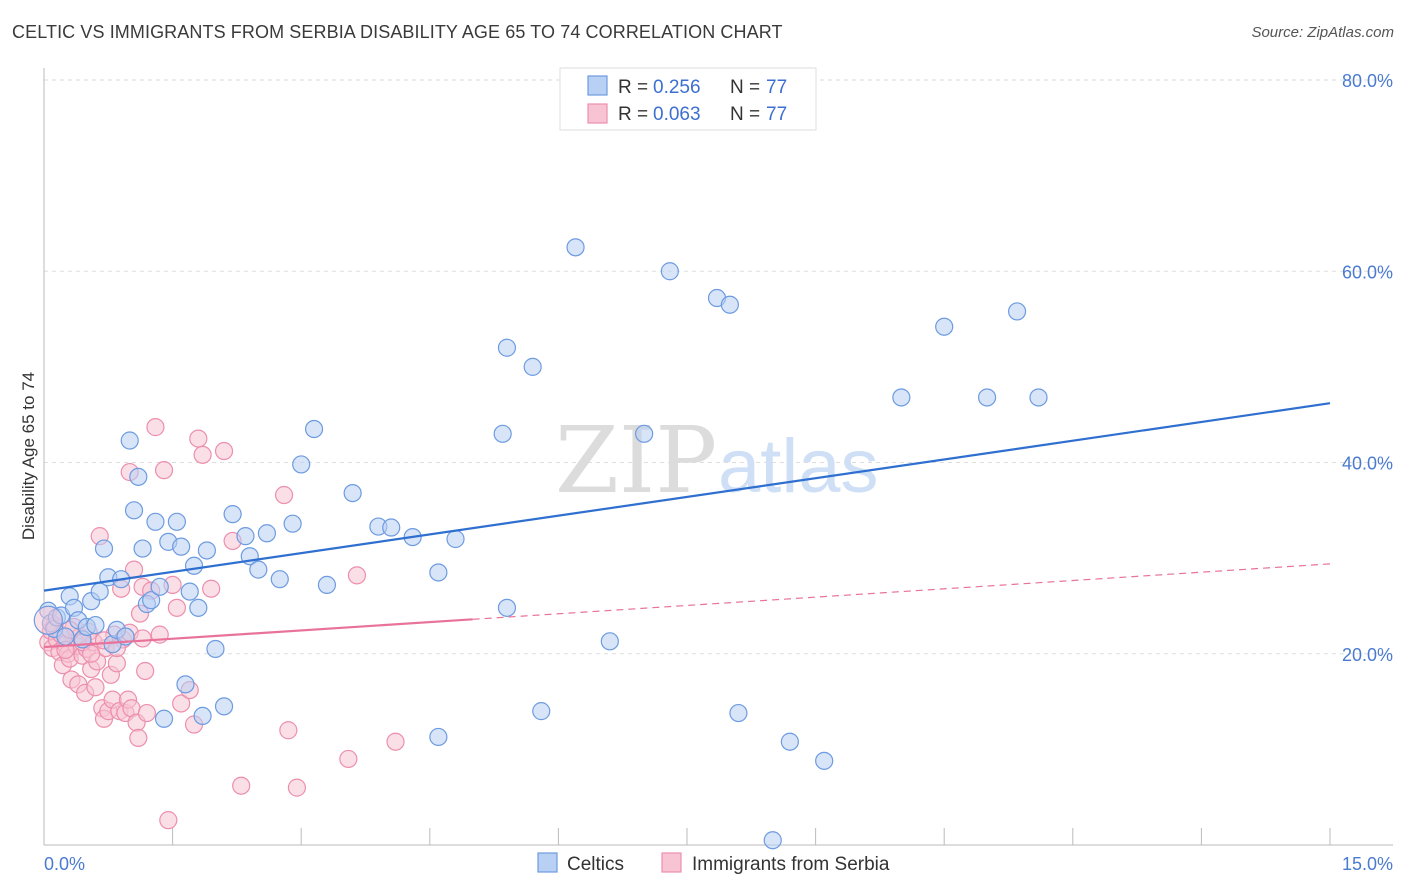  What do you see at coordinates (1367, 464) in the screenshot?
I see `y-tick-label: 40.0%` at bounding box center [1367, 464].